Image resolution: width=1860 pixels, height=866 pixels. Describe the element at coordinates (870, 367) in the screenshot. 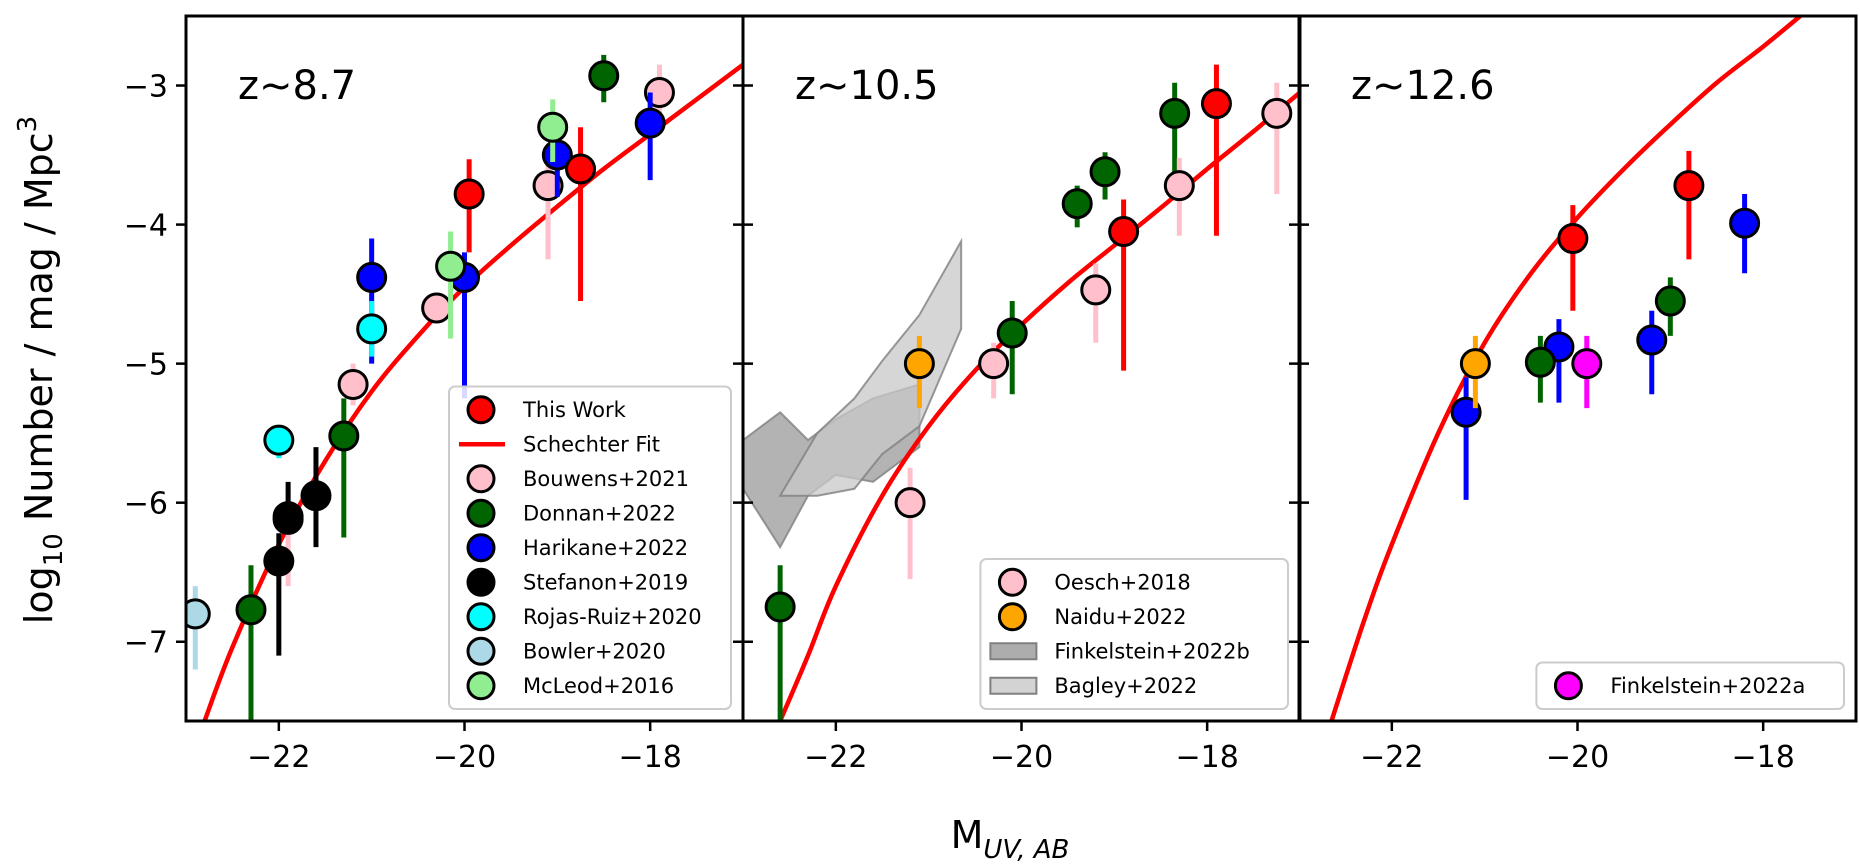

I see `band-bagley-2022` at that location.